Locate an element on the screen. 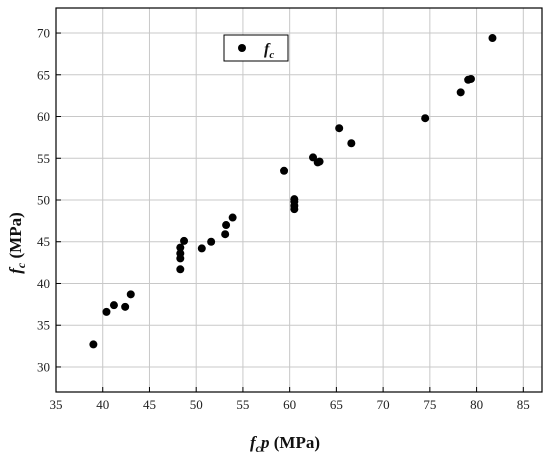  x-axis-title: fcp (MPa) is located at coordinates (285, 444).